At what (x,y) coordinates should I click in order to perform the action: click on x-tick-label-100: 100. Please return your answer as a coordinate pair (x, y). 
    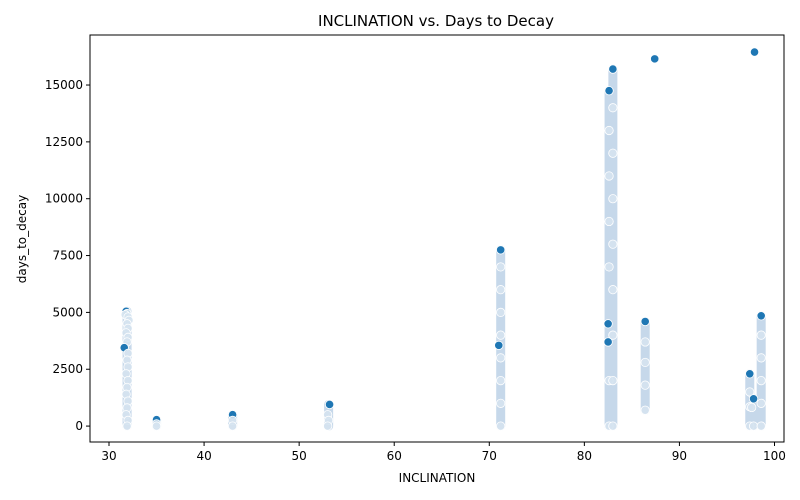
    Looking at the image, I should click on (774, 456).